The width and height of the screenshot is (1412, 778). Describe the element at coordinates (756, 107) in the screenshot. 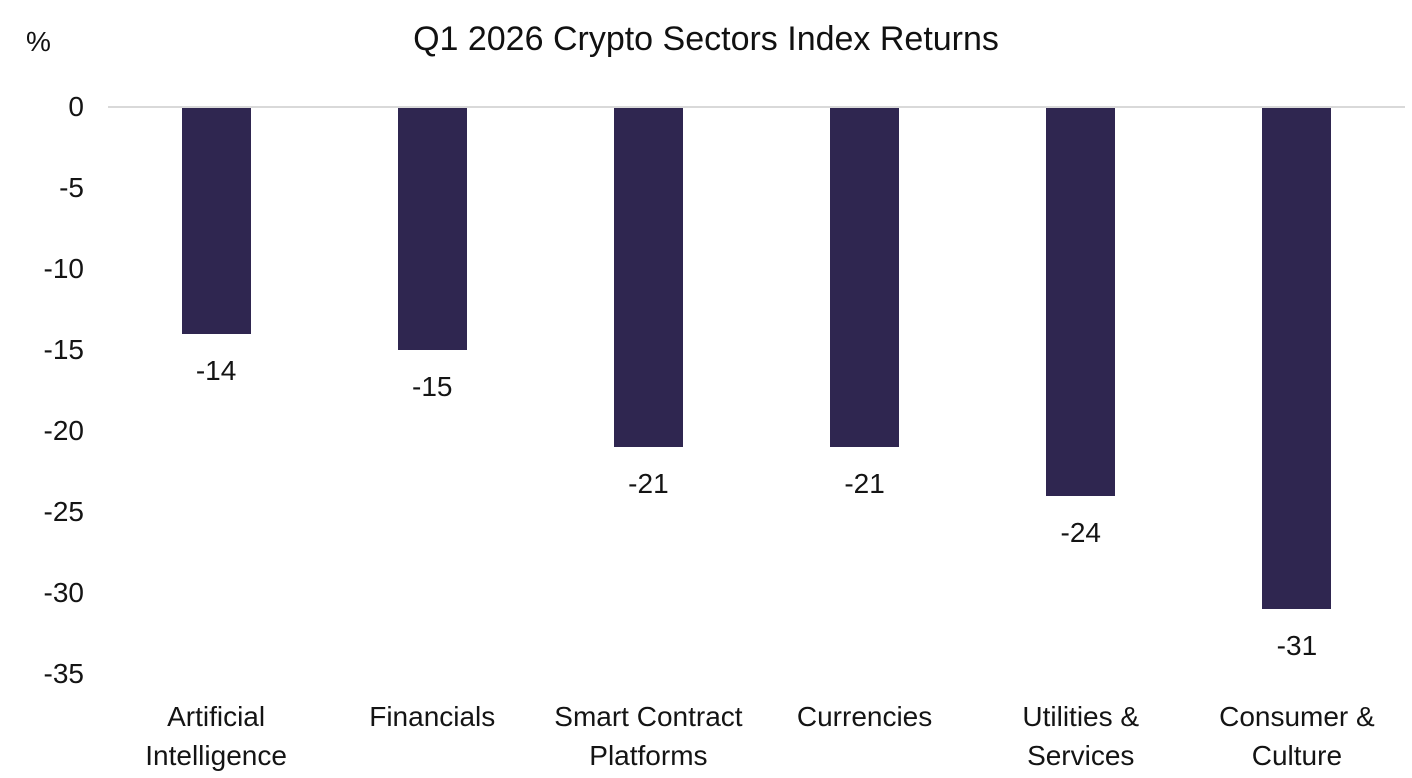

I see `zero-gridline` at that location.